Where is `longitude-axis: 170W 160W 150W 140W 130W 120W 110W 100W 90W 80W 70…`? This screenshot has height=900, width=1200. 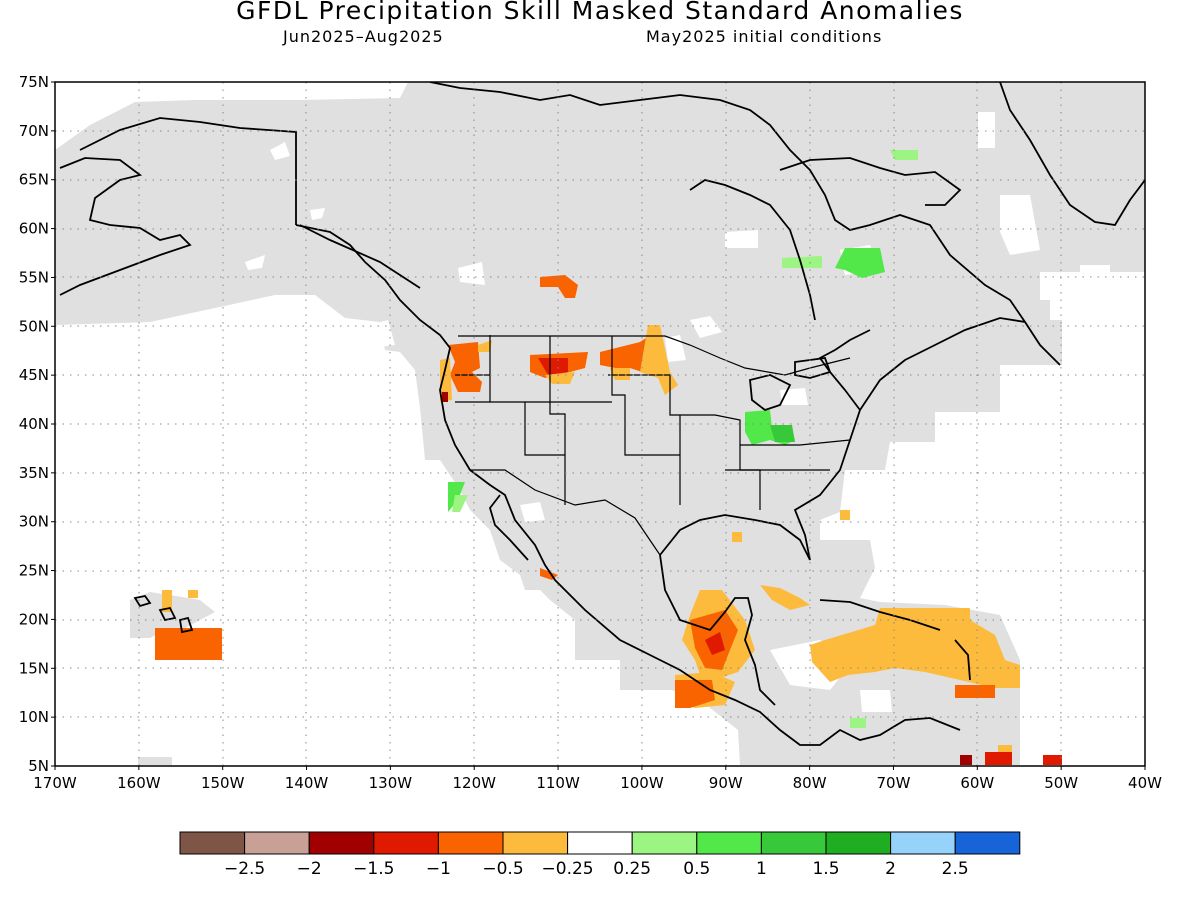
longitude-axis: 170W 160W 150W 140W 130W 120W 110W 100W 90W 80W 70… is located at coordinates (597, 779).